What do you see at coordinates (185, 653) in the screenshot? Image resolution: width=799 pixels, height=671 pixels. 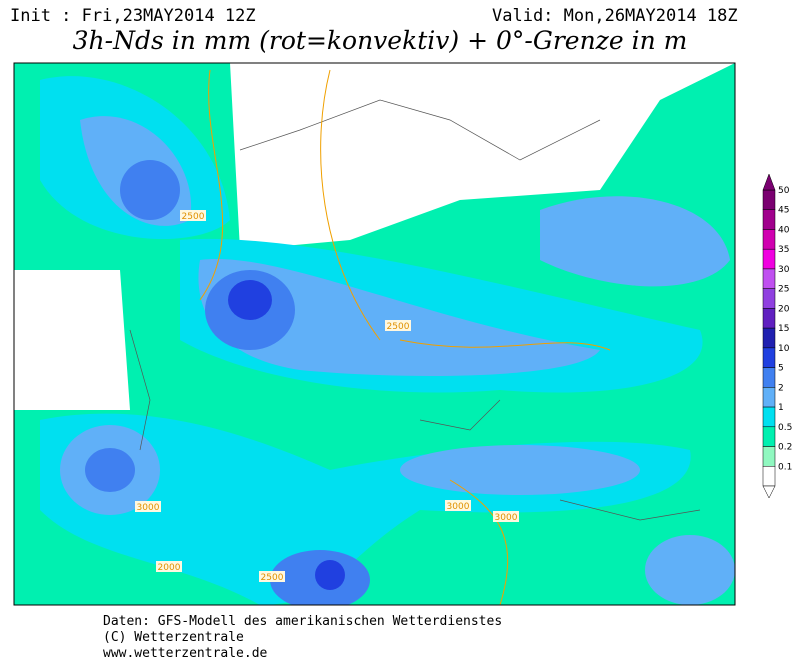 I see `footer-url: www.wetterzentrale.de` at bounding box center [185, 653].